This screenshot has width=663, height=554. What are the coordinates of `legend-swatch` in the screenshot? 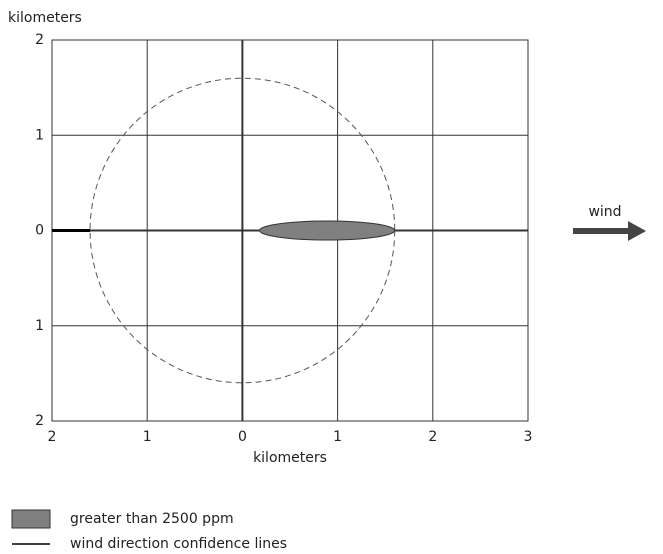 It's located at (31, 519).